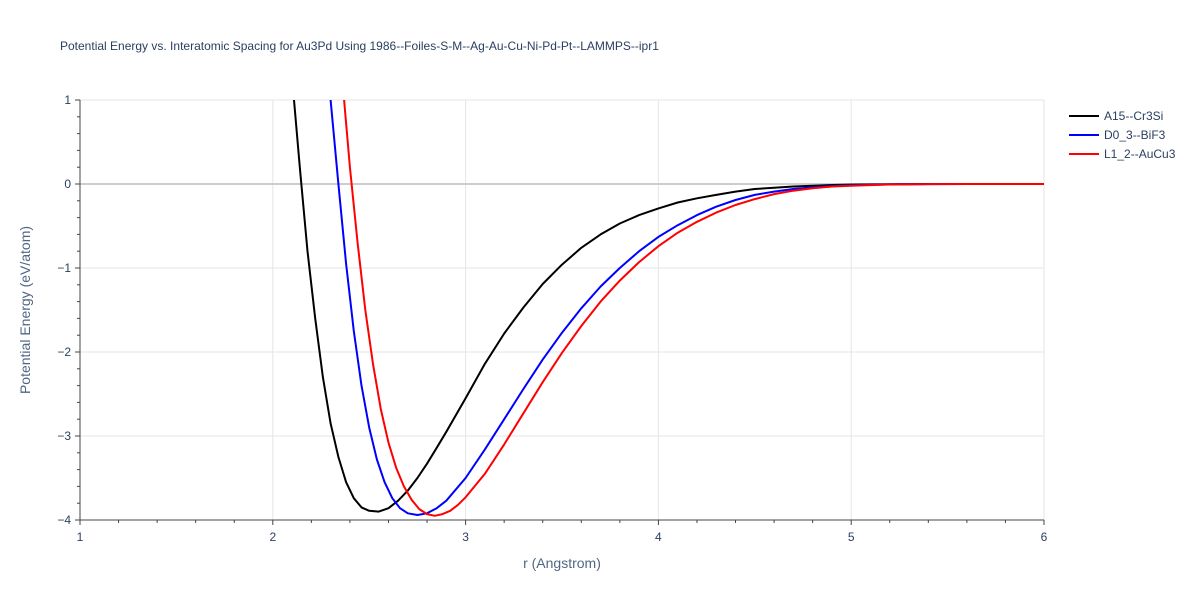  I want to click on y-tick-label: −1, so click(64, 268).